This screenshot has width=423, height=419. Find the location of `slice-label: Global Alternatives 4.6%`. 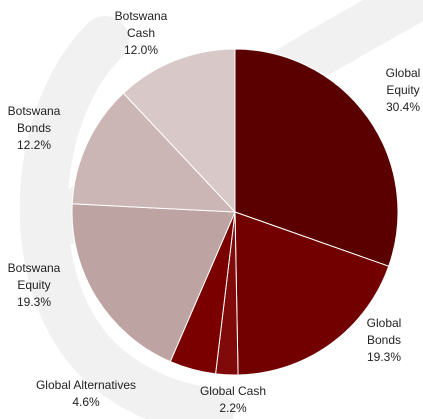

slice-label: Global Alternatives 4.6% is located at coordinates (86, 393).